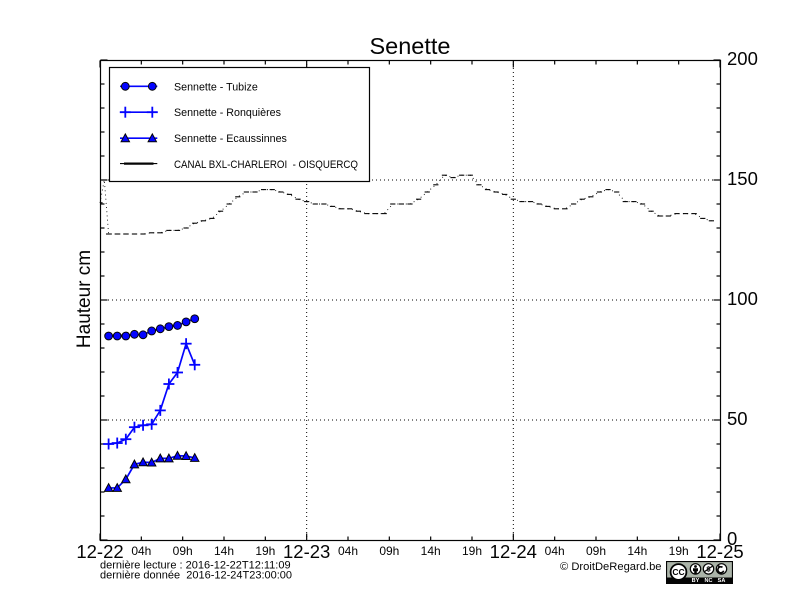 The image size is (800, 605). I want to click on svg-text:dernière lecture : 2016-12-22T: dernière lecture : 2016-12-22T12:11:09, so click(195, 566).